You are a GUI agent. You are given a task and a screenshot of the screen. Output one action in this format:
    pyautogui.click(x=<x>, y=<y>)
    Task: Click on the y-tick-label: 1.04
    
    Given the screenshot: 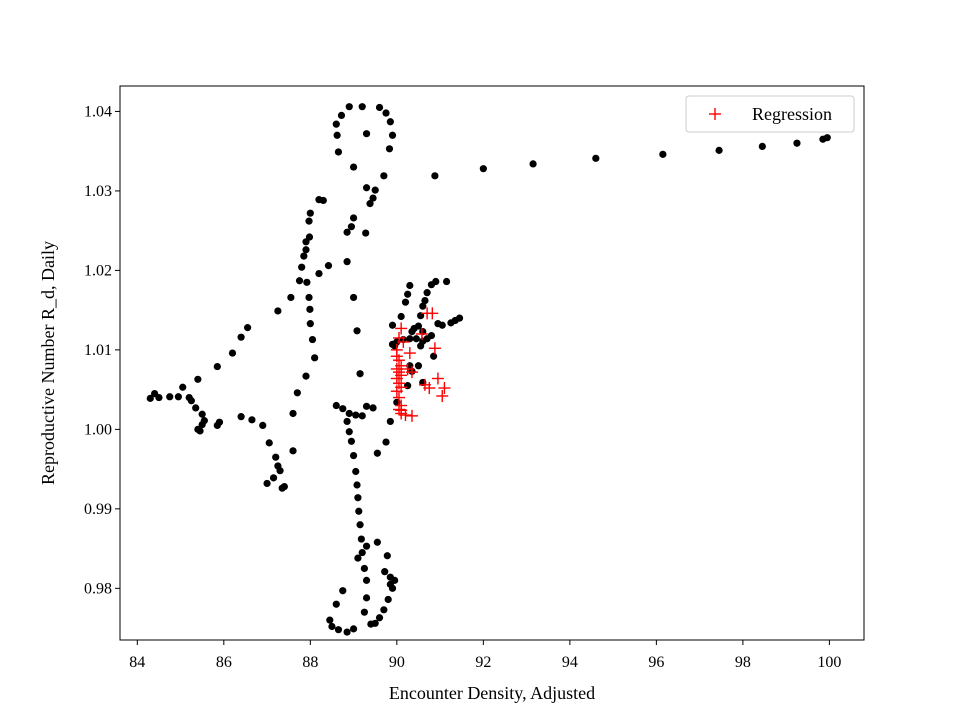 What is the action you would take?
    pyautogui.click(x=98, y=111)
    